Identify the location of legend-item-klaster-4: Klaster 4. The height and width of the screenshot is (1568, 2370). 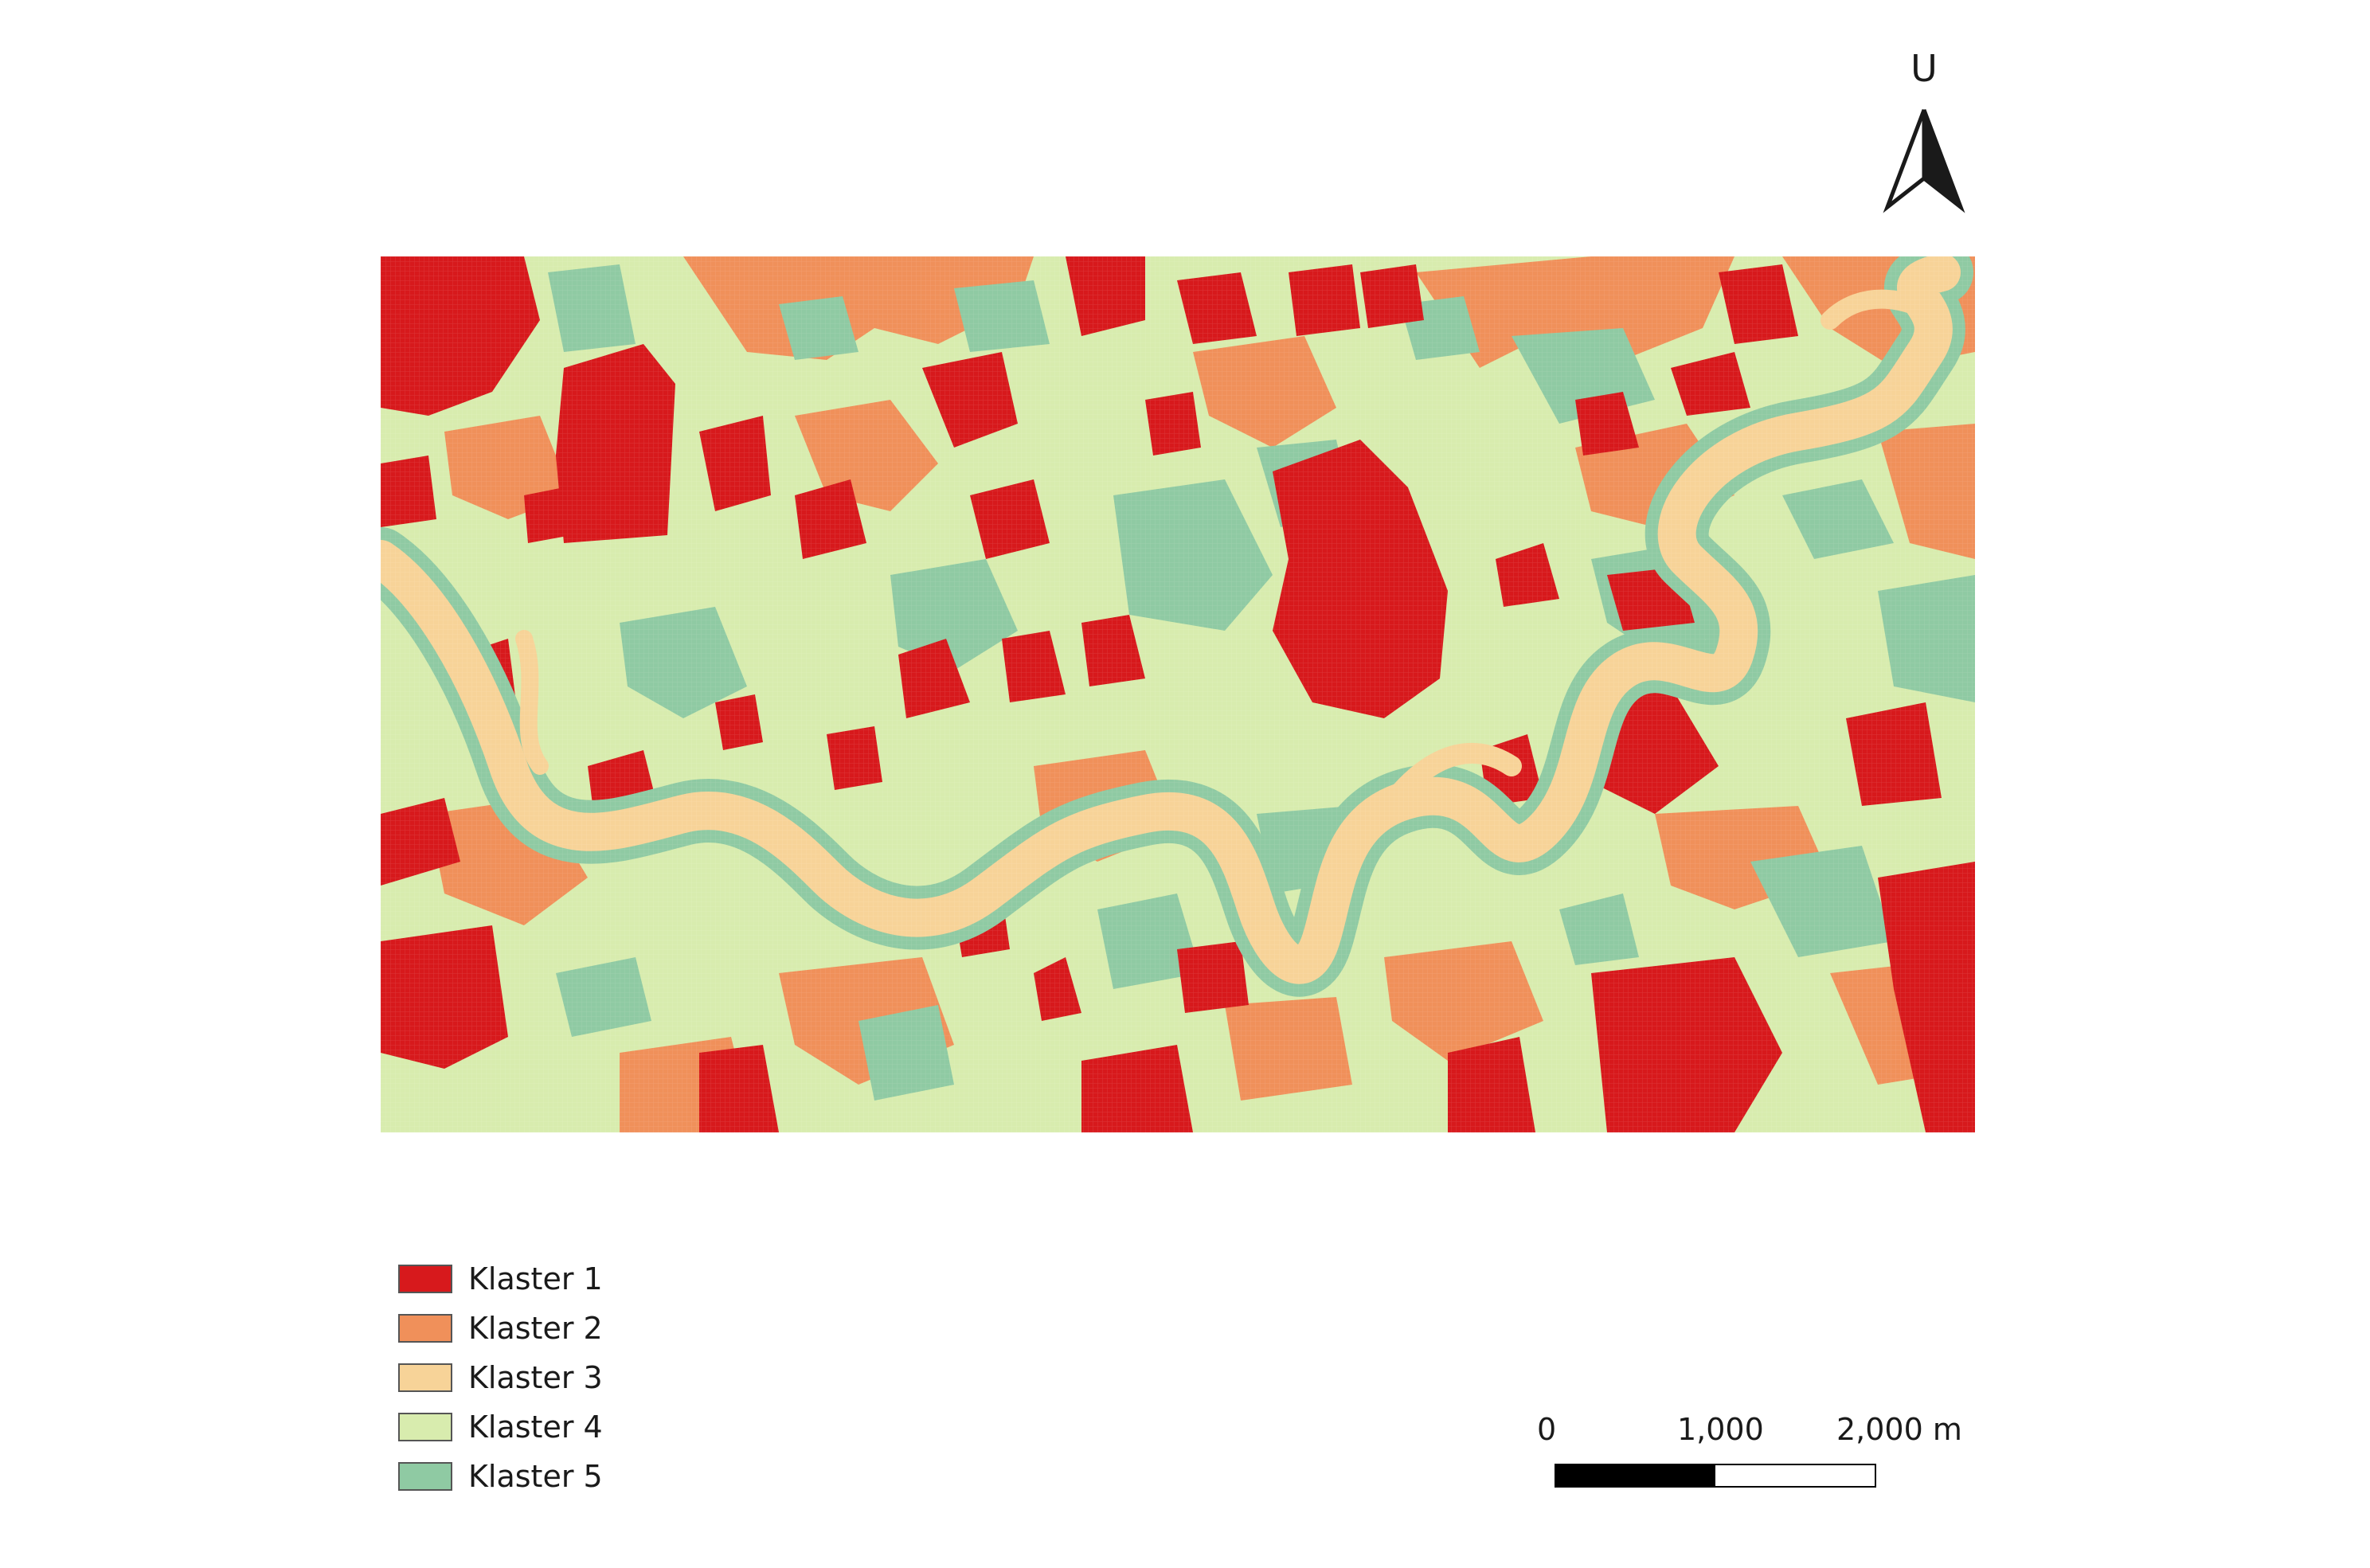
(582, 1432).